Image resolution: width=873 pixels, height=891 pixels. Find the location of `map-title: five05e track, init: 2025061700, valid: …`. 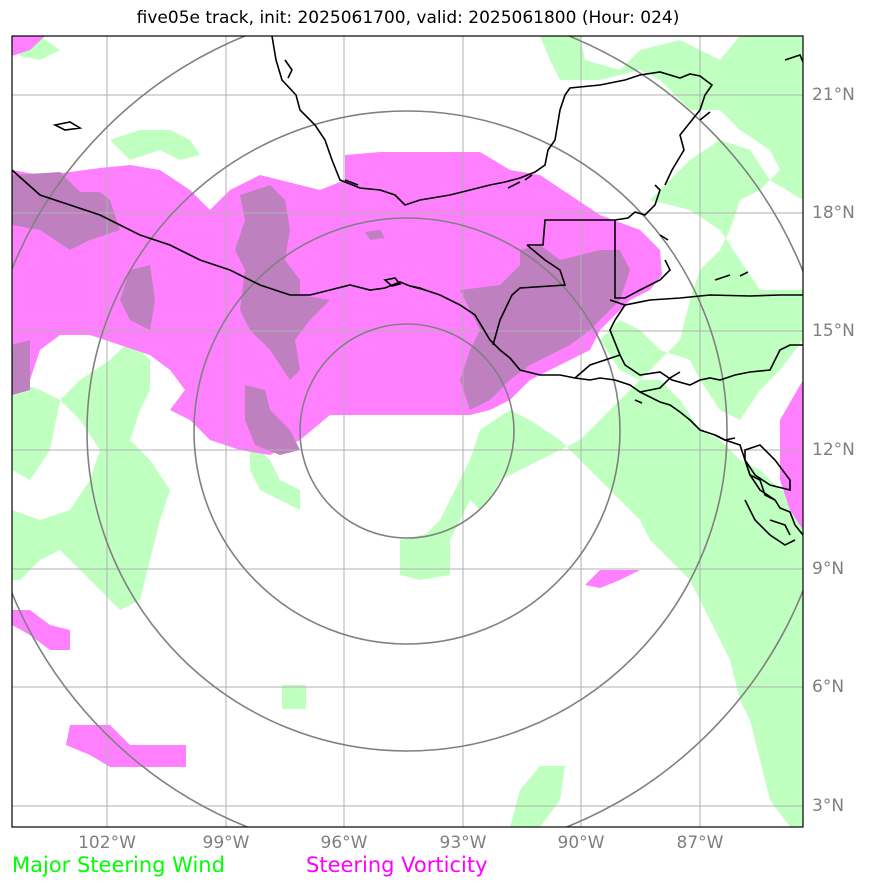

map-title: five05e track, init: 2025061700, valid: … is located at coordinates (408, 18).